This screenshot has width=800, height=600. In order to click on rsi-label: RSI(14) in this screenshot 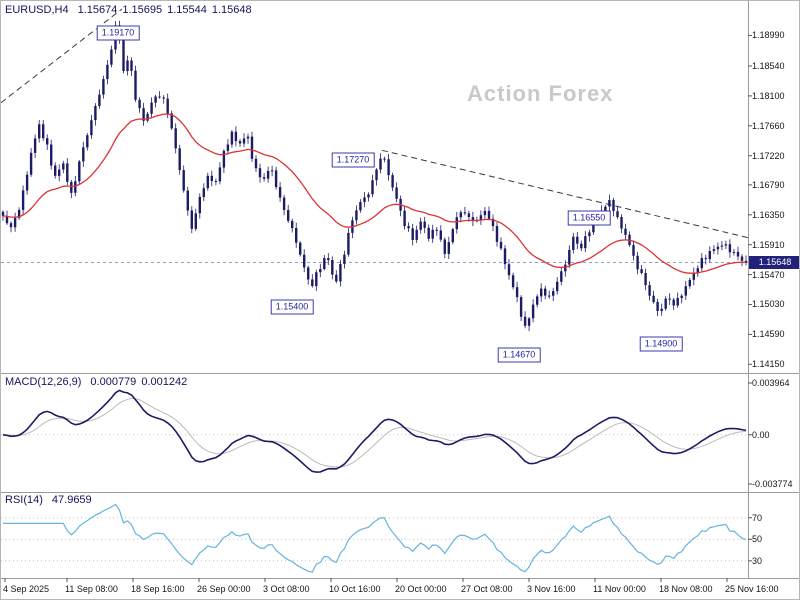, I will do `click(24, 500)`.